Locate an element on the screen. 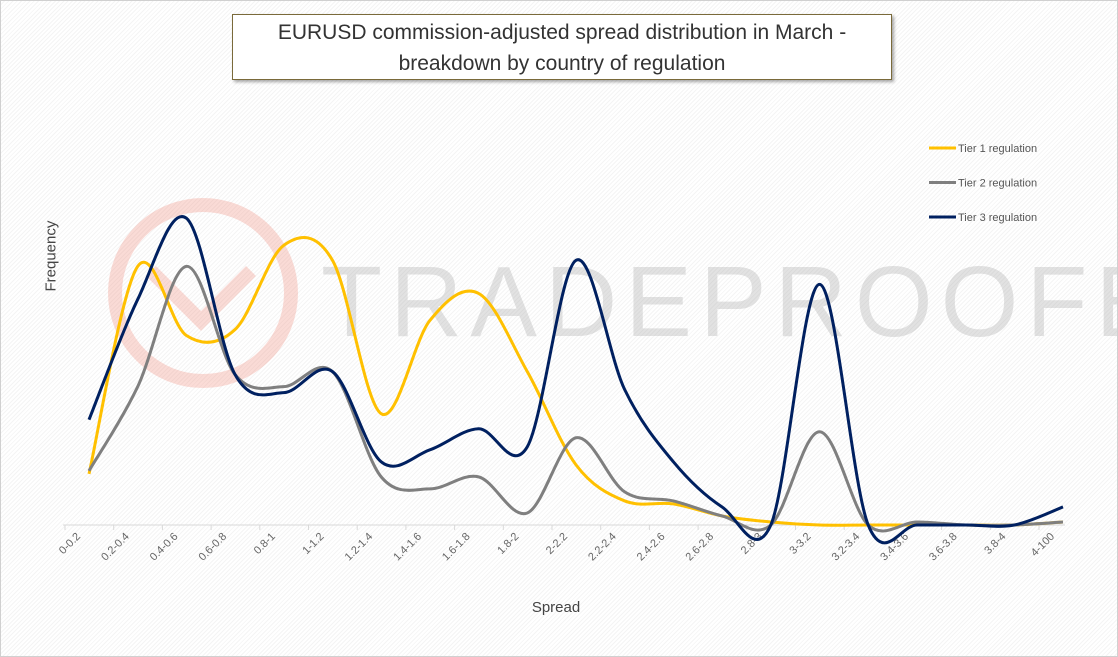  x-tick-label: 2.2-2.4 is located at coordinates (602, 547).